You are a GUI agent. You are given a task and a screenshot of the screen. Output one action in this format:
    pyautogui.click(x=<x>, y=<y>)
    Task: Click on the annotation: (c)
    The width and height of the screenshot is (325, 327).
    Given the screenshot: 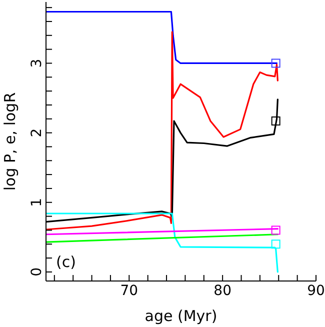 What is the action you would take?
    pyautogui.click(x=66, y=262)
    